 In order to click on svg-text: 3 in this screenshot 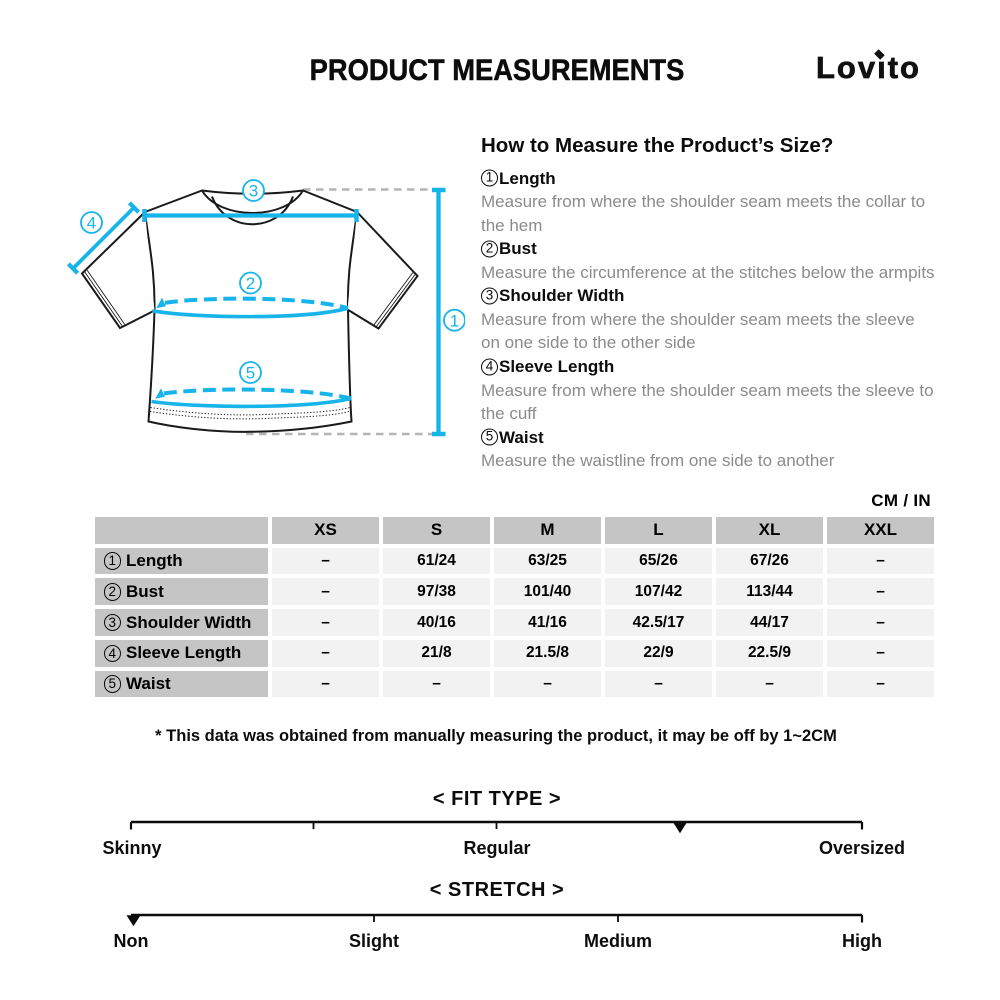, I will do `click(253, 191)`.